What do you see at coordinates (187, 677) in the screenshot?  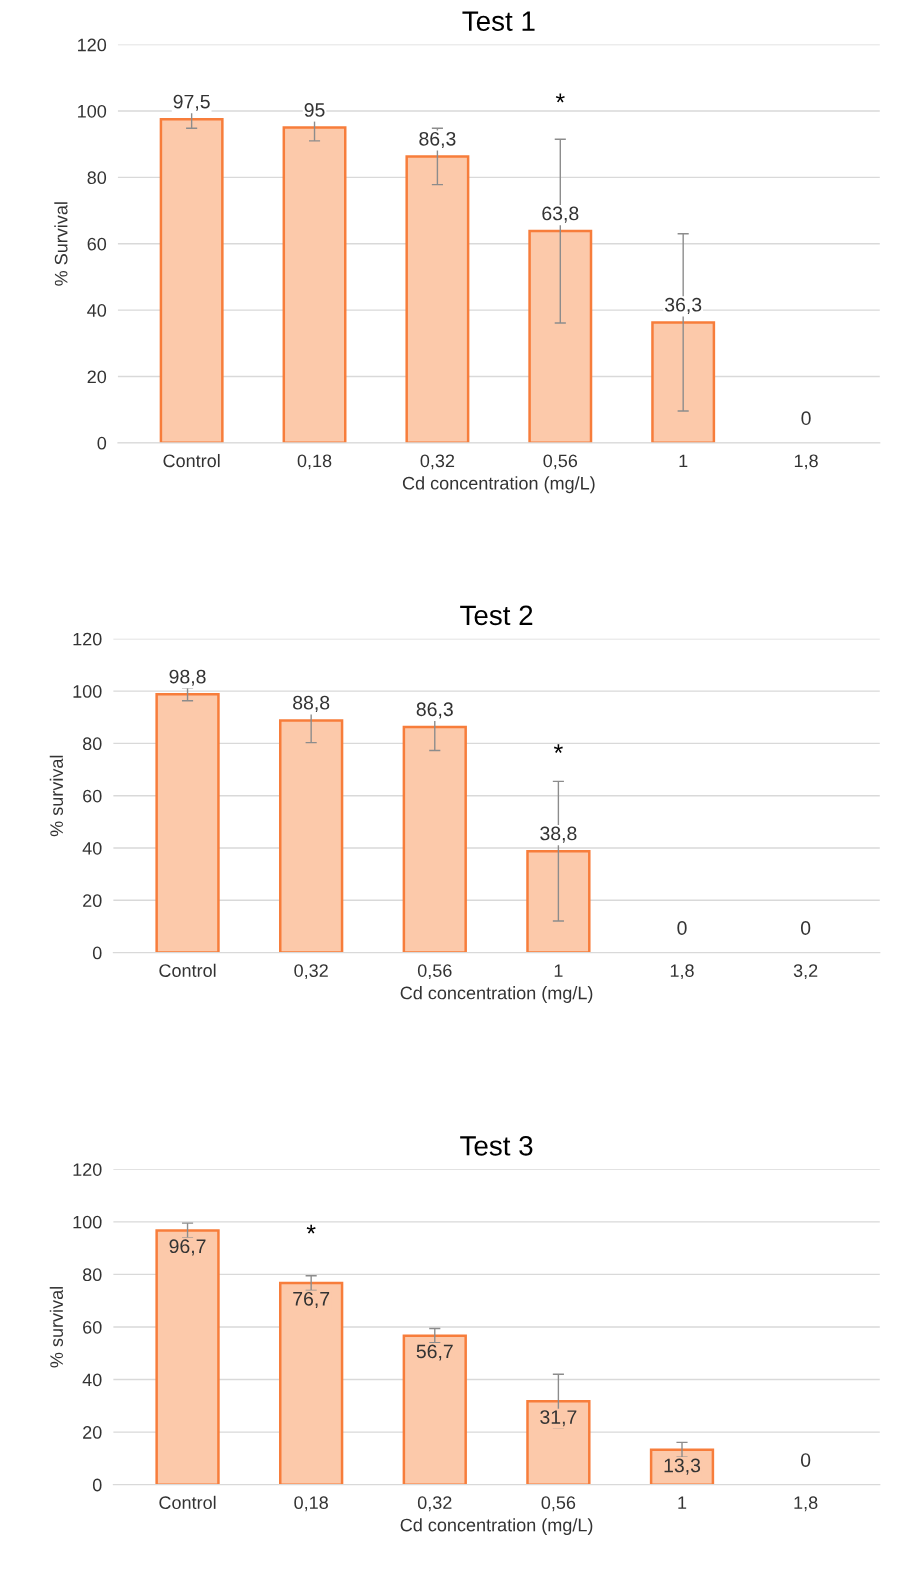 I see `data-label: 98,8` at bounding box center [187, 677].